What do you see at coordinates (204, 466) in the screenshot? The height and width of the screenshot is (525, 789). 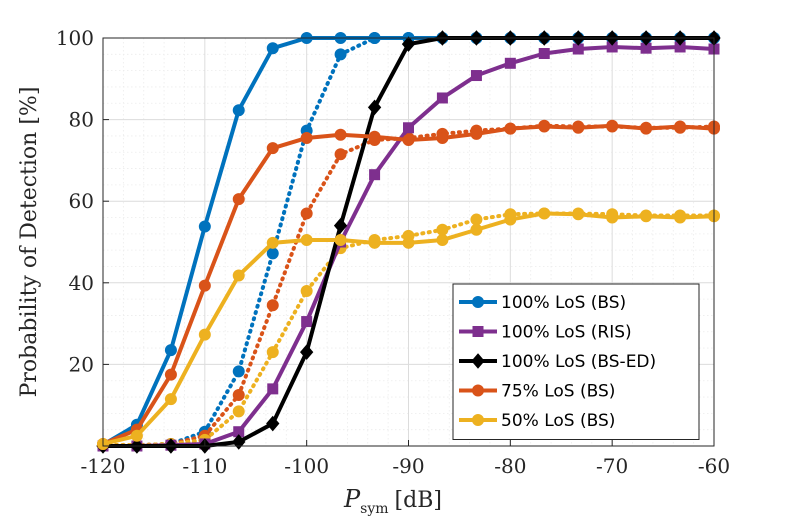 I see `x-tick-label: -110` at bounding box center [204, 466].